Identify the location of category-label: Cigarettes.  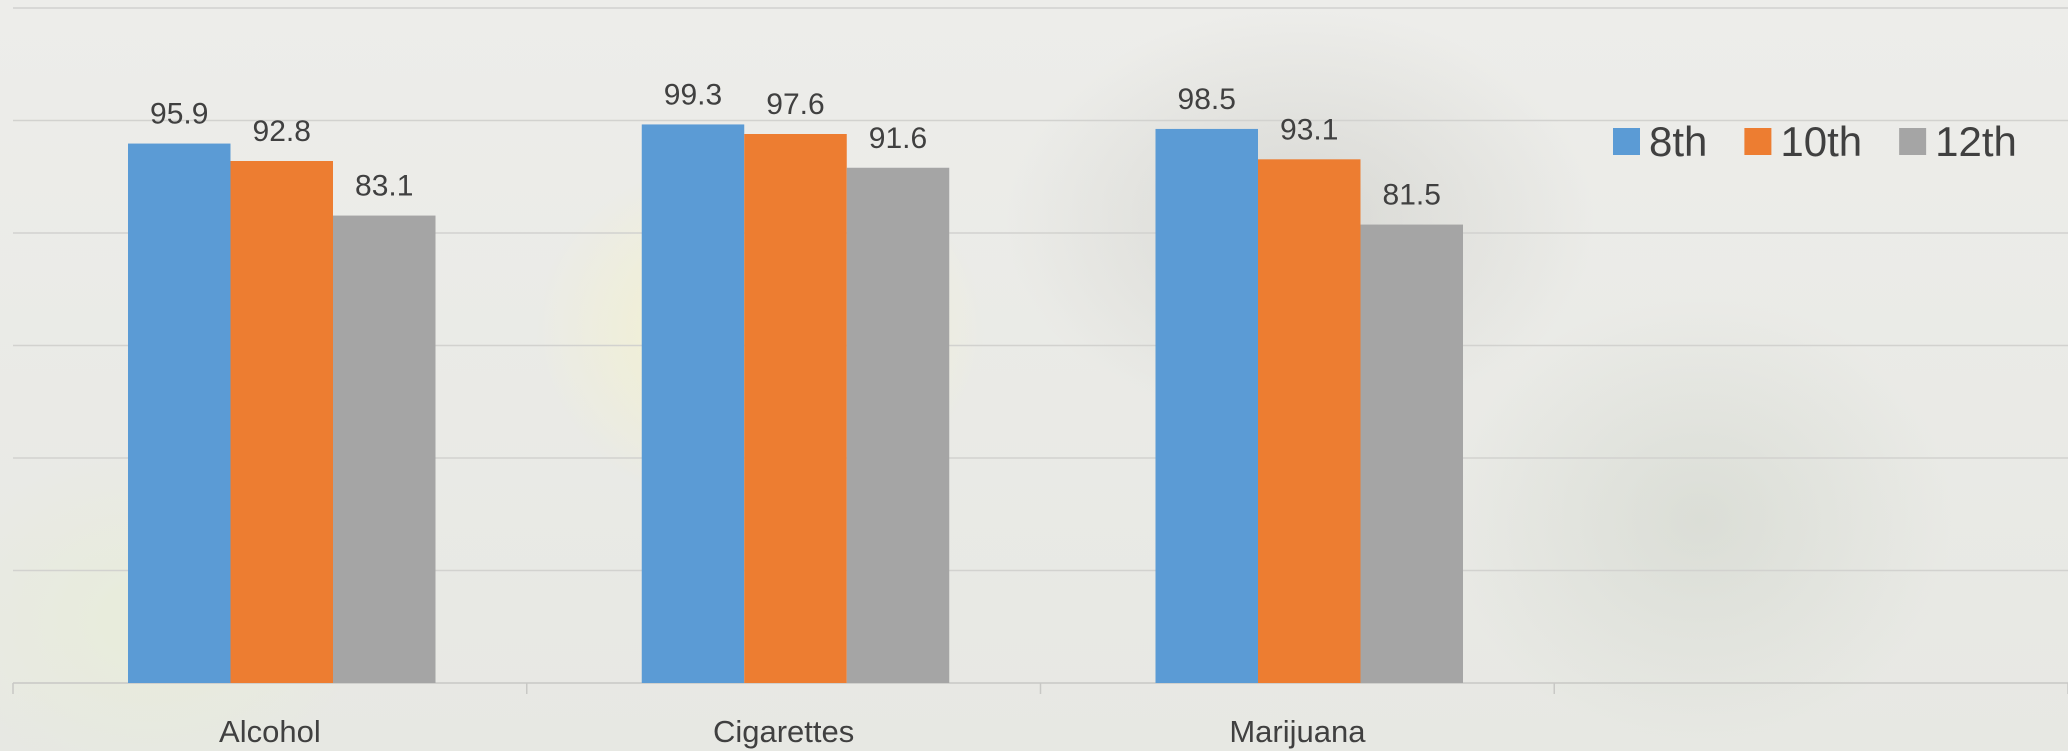
(783, 731).